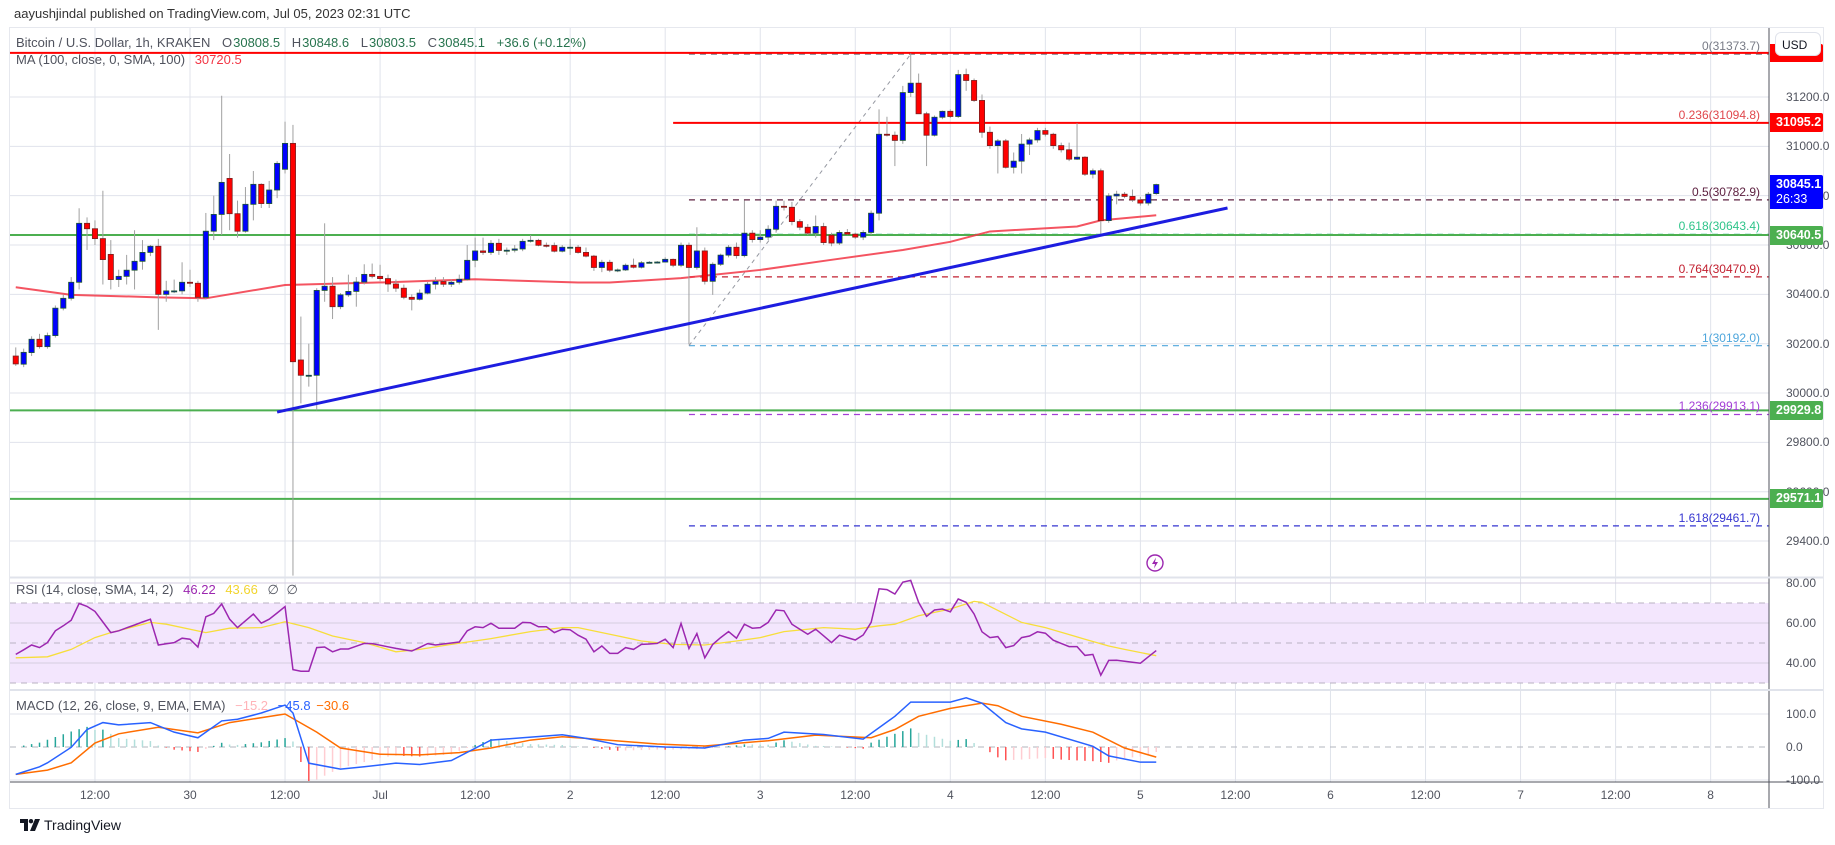  What do you see at coordinates (752, 310) in the screenshot?
I see `support-trendline` at bounding box center [752, 310].